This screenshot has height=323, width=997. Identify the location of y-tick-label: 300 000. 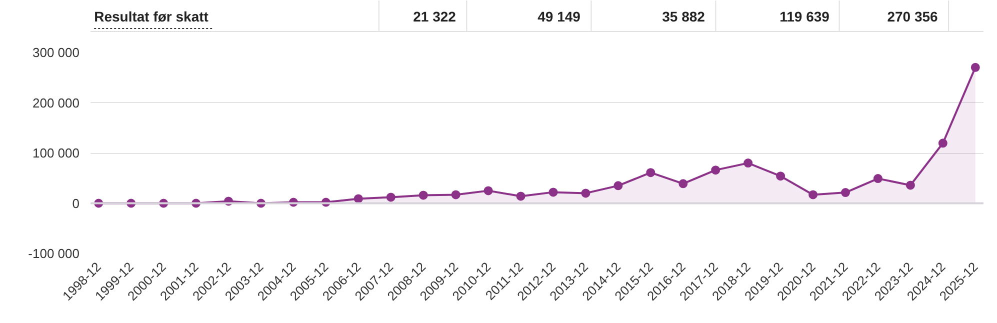
(56, 52).